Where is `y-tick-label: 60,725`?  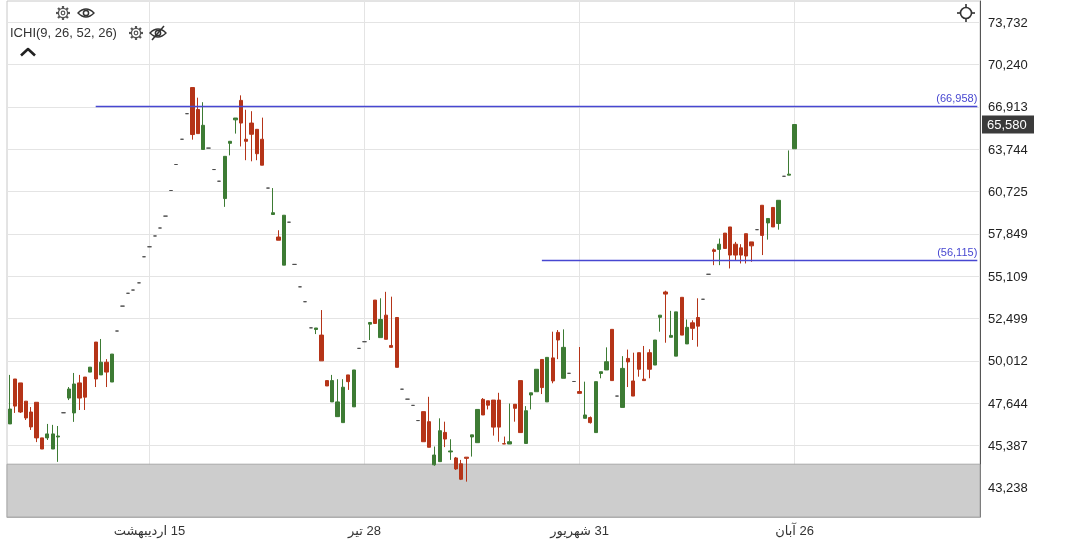
y-tick-label: 60,725 is located at coordinates (1008, 192).